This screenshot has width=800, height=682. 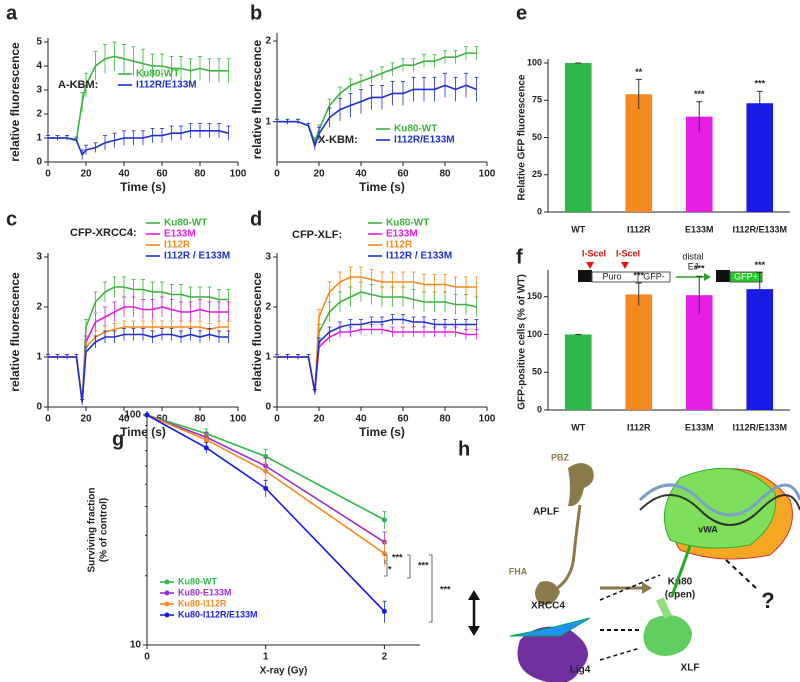 What do you see at coordinates (759, 229) in the screenshot?
I see `x-tick-label: I112R/E133M` at bounding box center [759, 229].